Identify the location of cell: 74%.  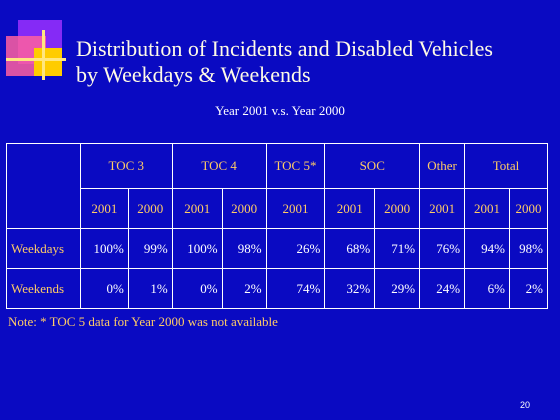
(295, 288).